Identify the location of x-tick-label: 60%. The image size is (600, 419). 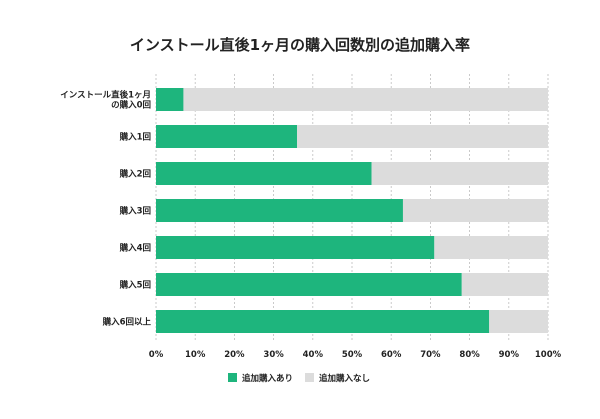
(391, 355).